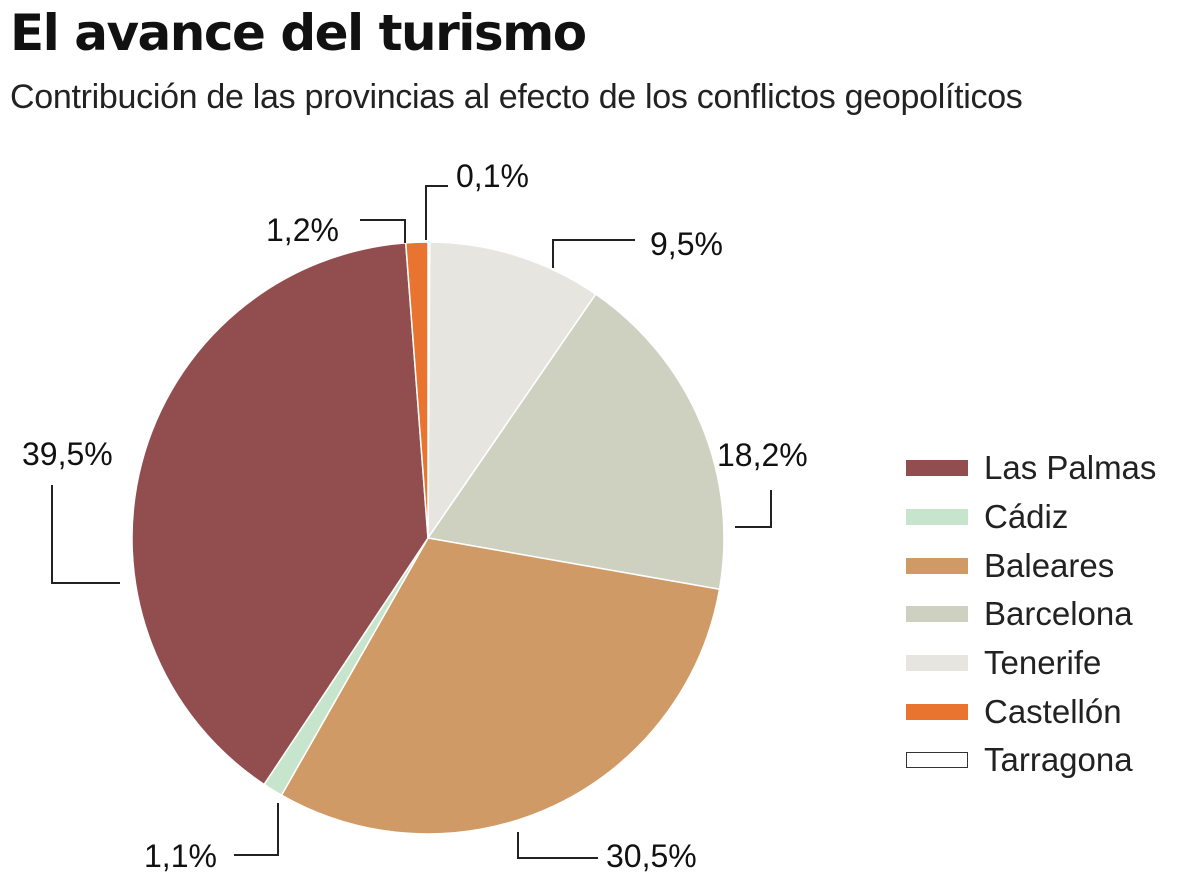  I want to click on leader-line-las-palmas, so click(85, 534).